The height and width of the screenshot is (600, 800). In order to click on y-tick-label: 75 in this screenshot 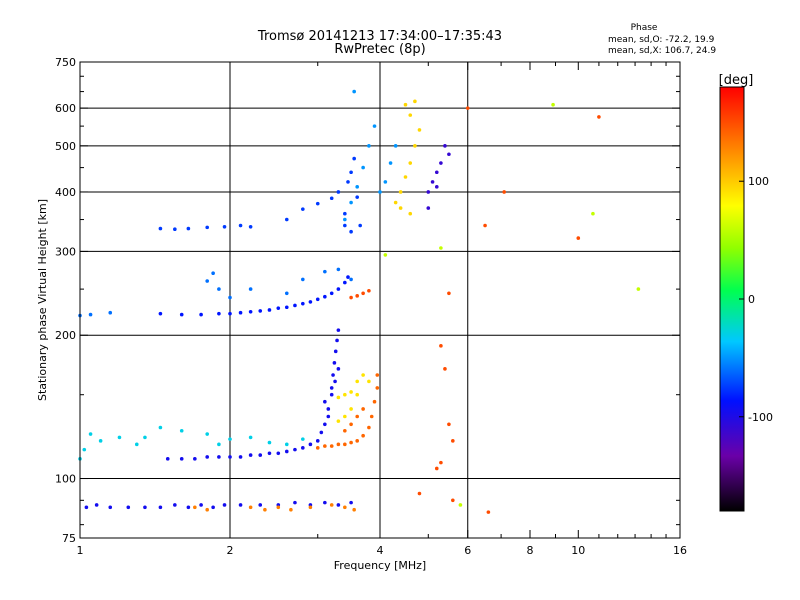, I will do `click(69, 538)`.